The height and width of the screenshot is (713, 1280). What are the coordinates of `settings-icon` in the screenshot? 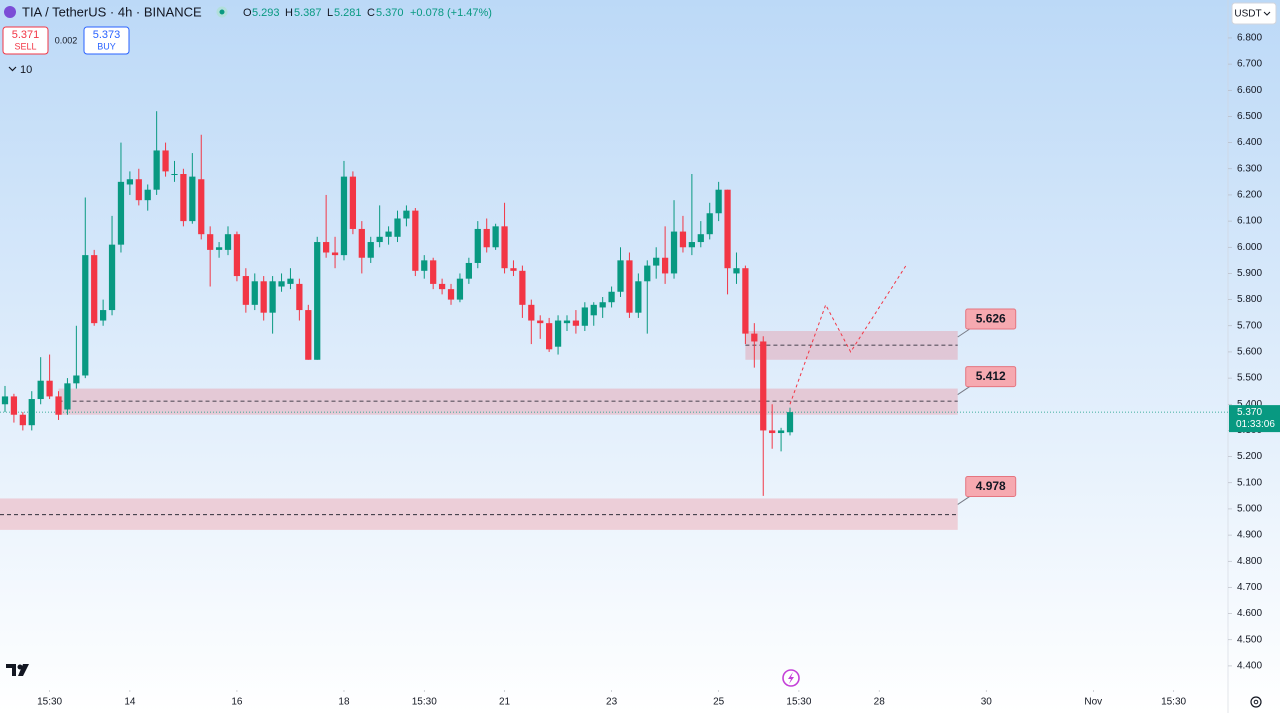 It's located at (1256, 702).